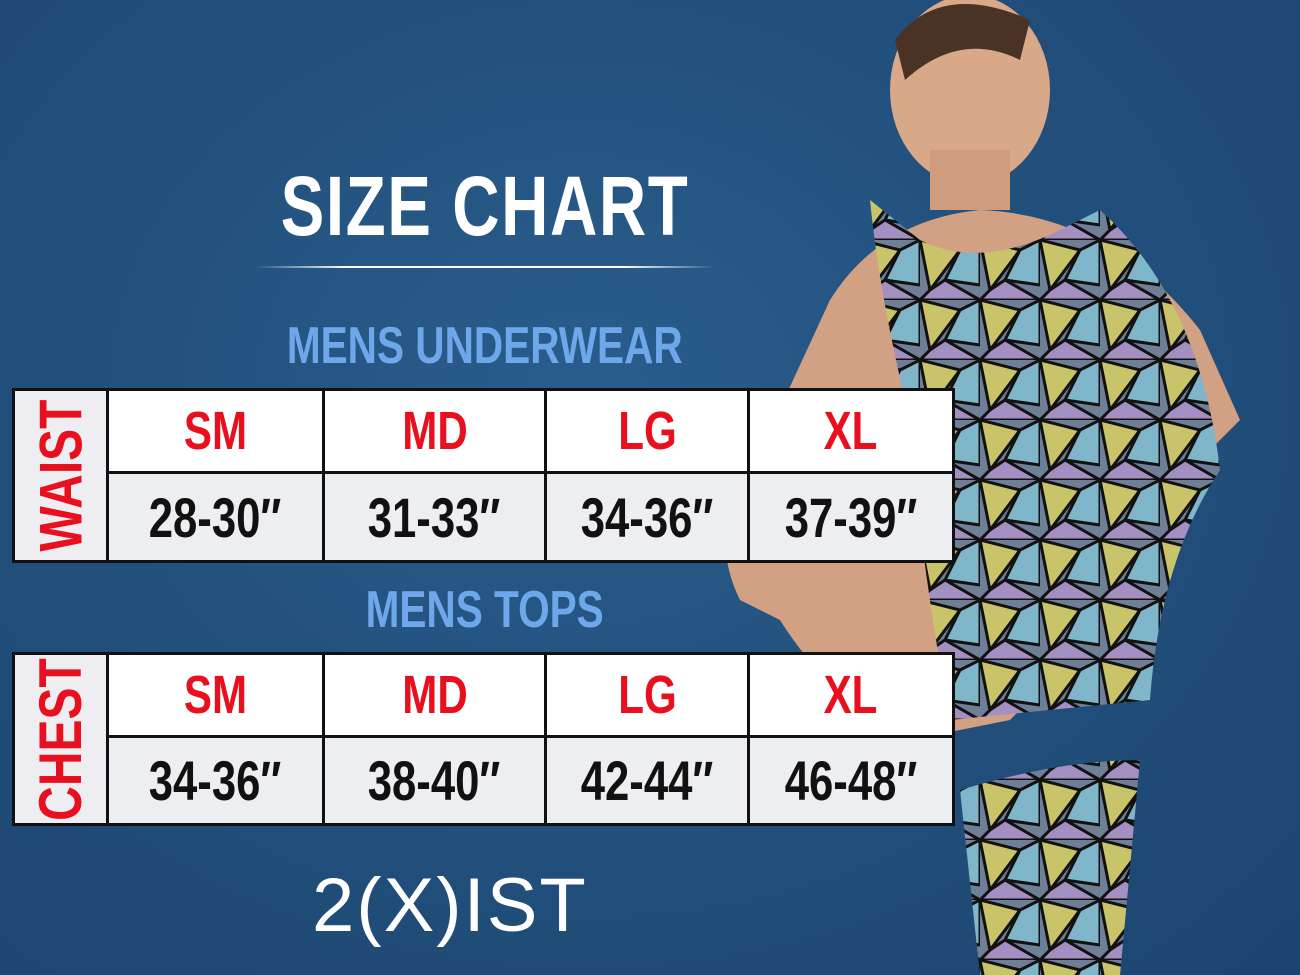  Describe the element at coordinates (485, 206) in the screenshot. I see `page-title: SIZE CHART` at that location.